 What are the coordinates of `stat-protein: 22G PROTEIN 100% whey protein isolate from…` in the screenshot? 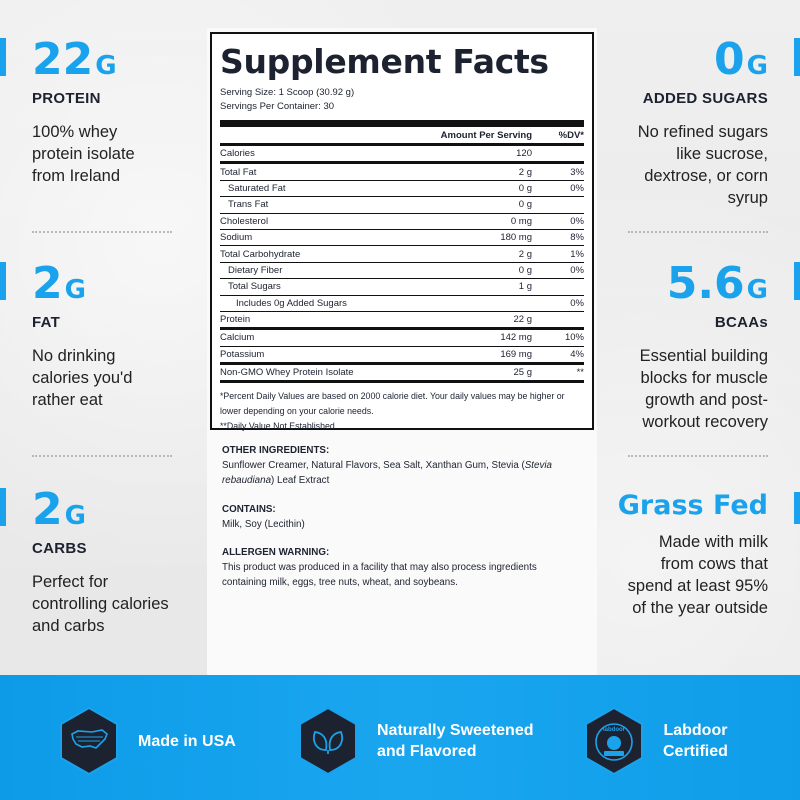 It's located at (101, 110).